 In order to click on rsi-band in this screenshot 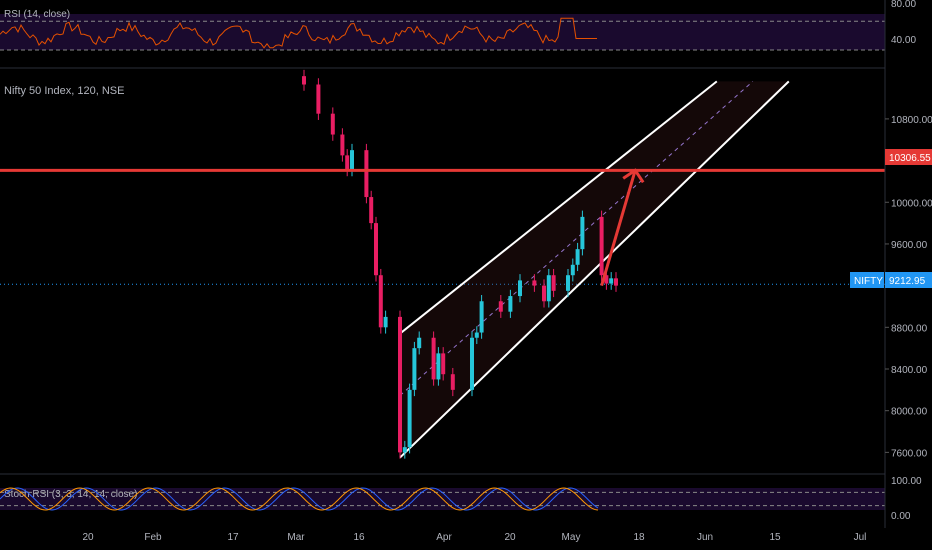, I will do `click(442, 32)`.